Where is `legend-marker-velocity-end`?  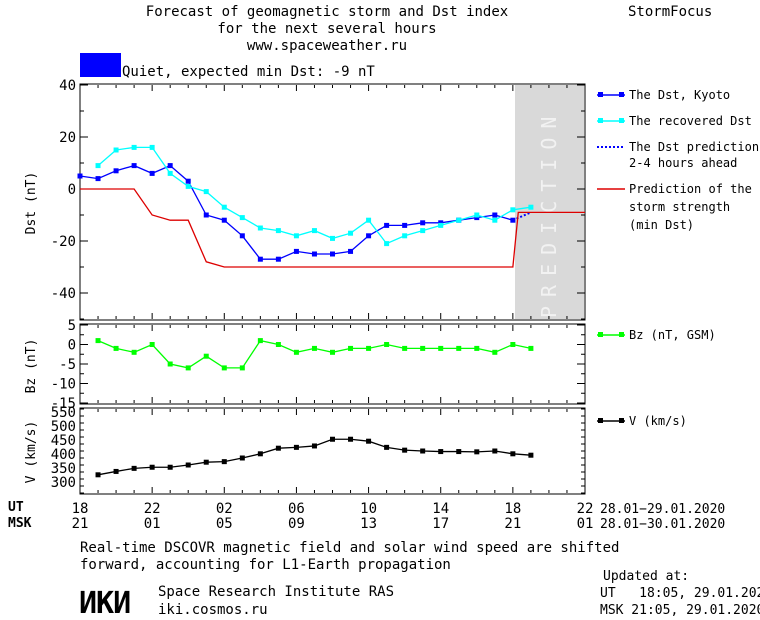
legend-marker-velocity-end is located at coordinates (621, 420).